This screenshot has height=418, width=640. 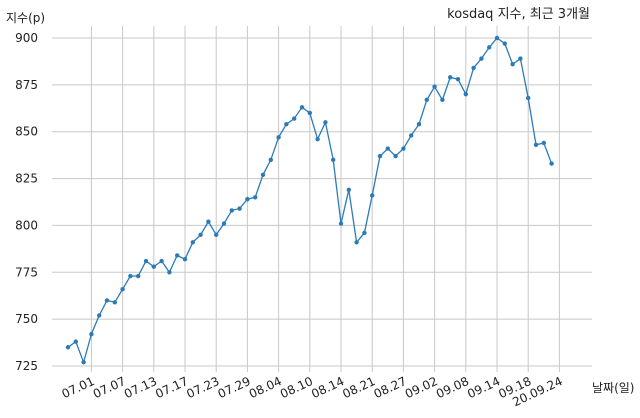 I want to click on y-tick-label: 850, so click(x=26, y=132).